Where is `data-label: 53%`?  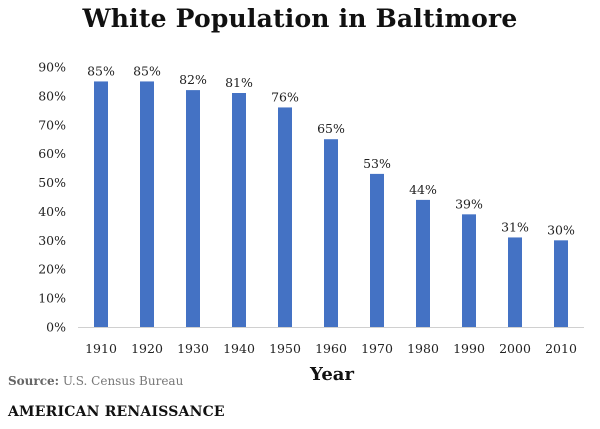
data-label: 53% is located at coordinates (377, 163).